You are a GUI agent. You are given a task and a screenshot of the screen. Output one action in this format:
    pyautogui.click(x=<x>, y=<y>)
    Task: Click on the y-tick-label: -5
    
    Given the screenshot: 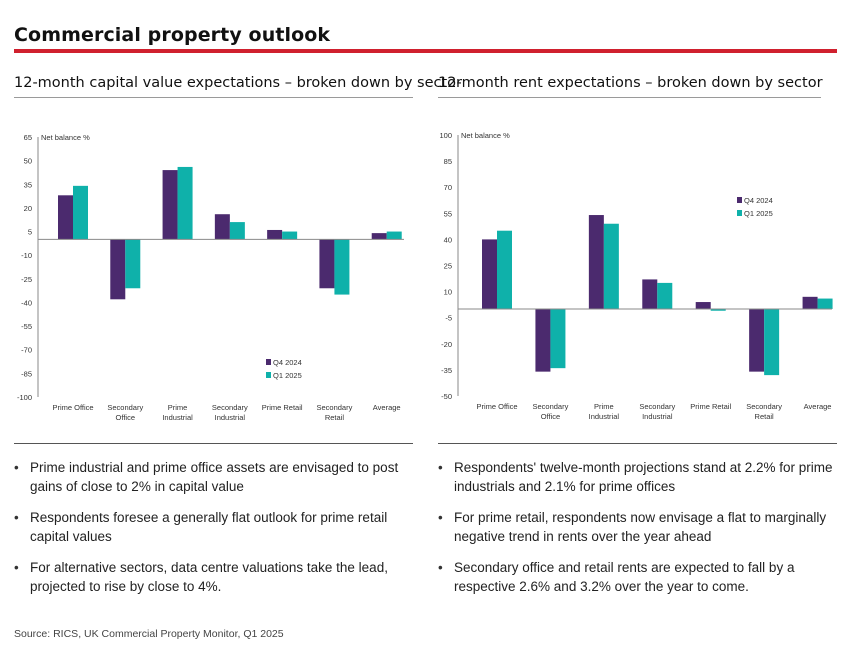 What is the action you would take?
    pyautogui.click(x=448, y=318)
    